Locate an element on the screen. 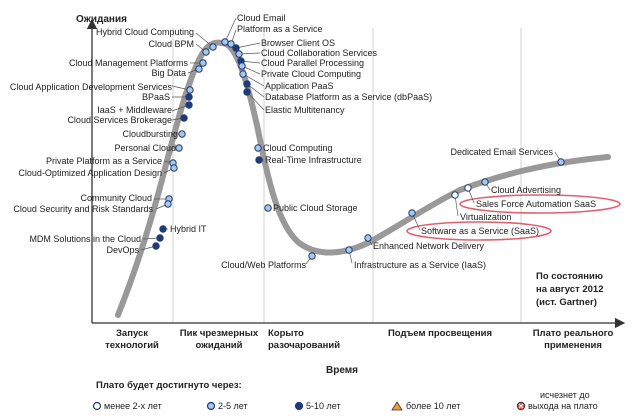  phase-trigger: Запуск is located at coordinates (132, 333).